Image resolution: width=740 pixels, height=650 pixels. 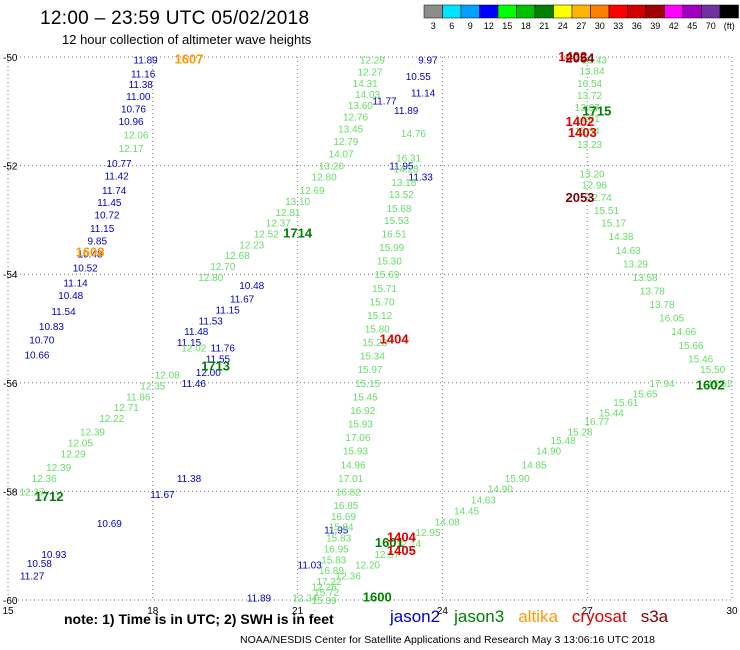 What do you see at coordinates (489, 26) in the screenshot?
I see `colorbar-label: 12` at bounding box center [489, 26].